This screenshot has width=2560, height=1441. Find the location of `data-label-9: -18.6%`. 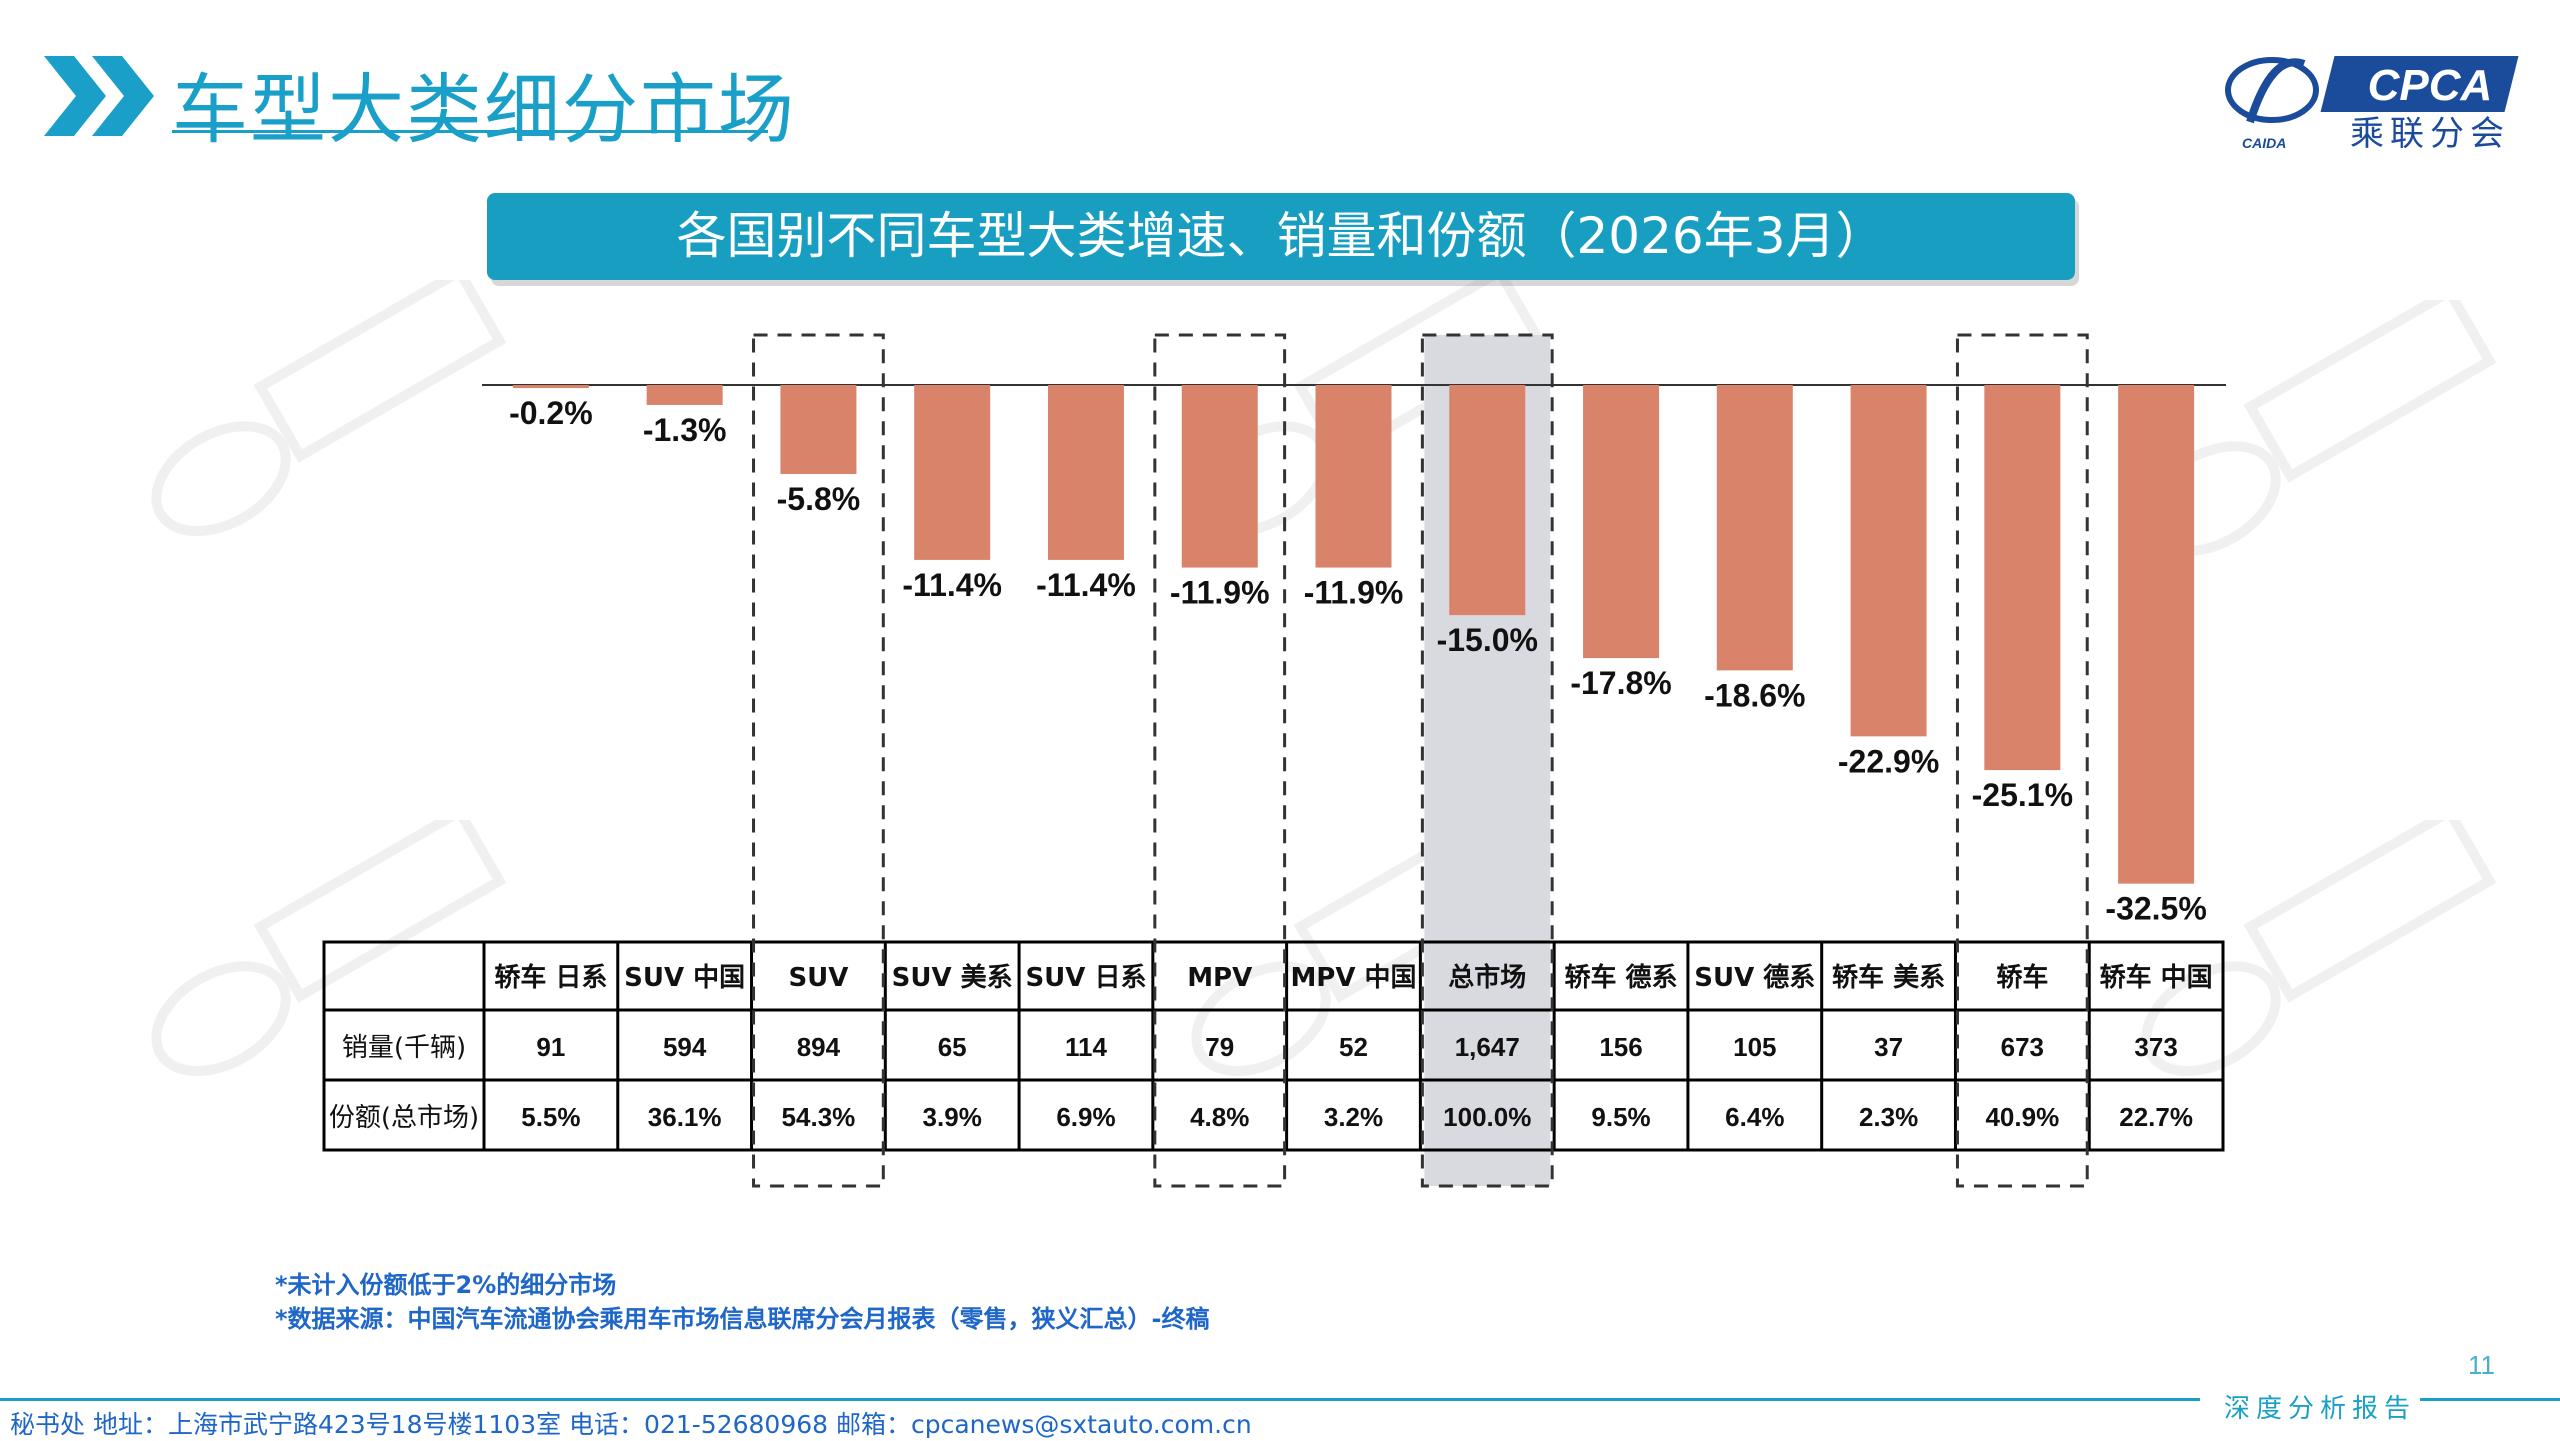

data-label-9: -18.6% is located at coordinates (1754, 695).